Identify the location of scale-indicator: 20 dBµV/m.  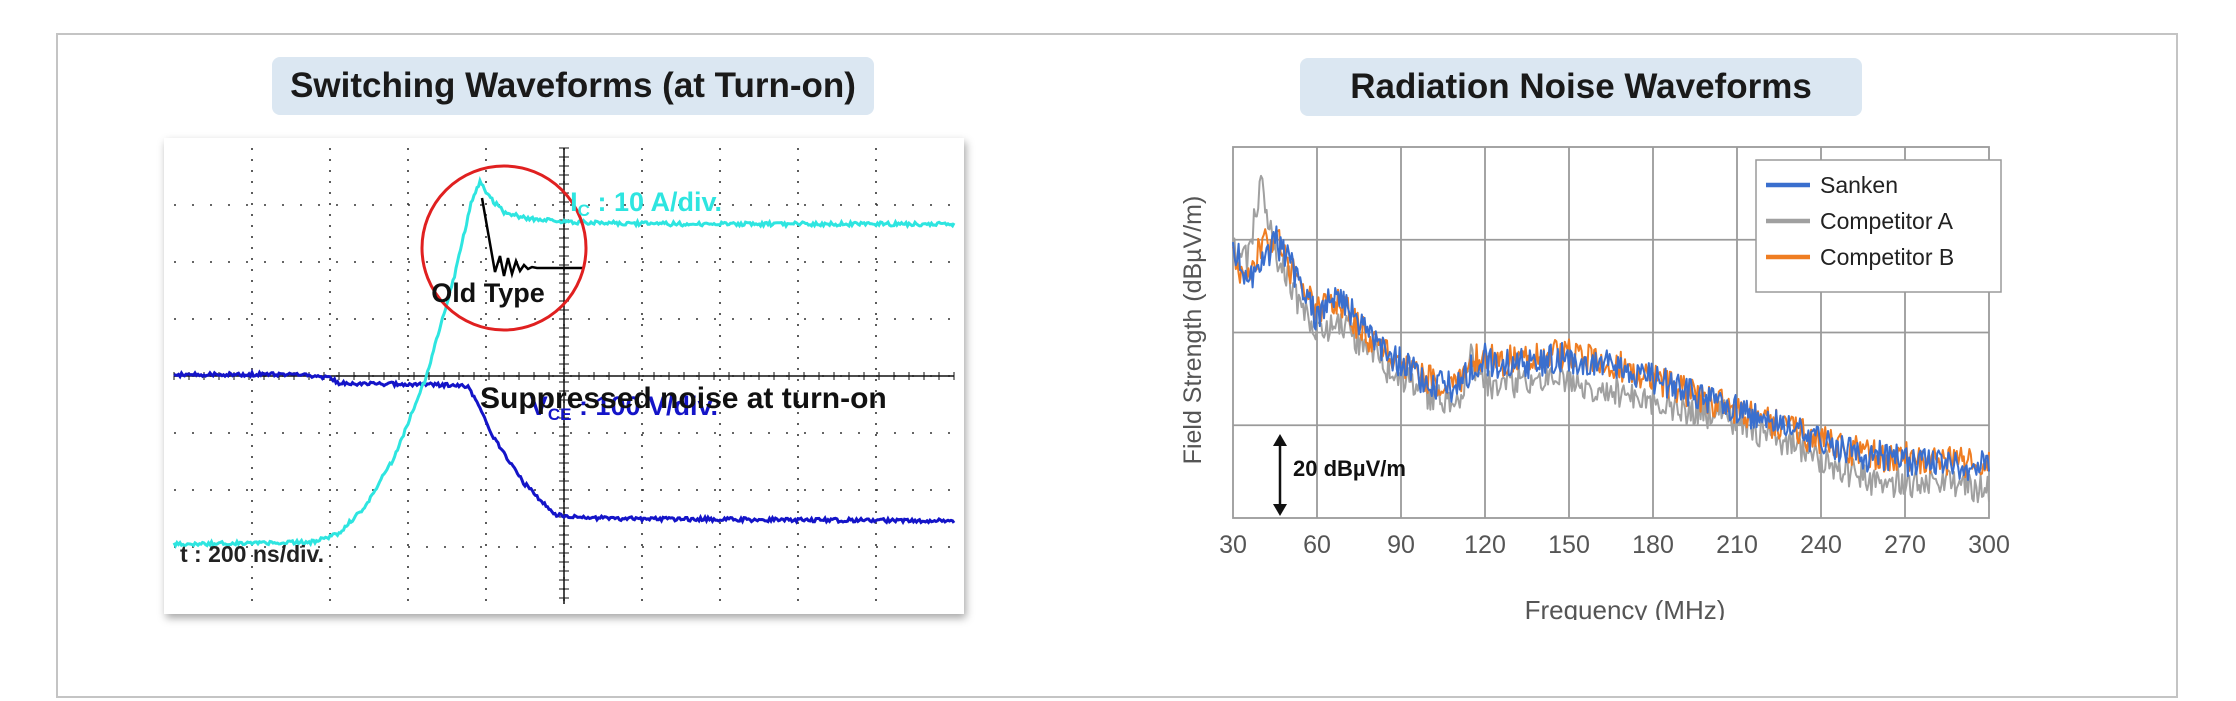
(1339, 475).